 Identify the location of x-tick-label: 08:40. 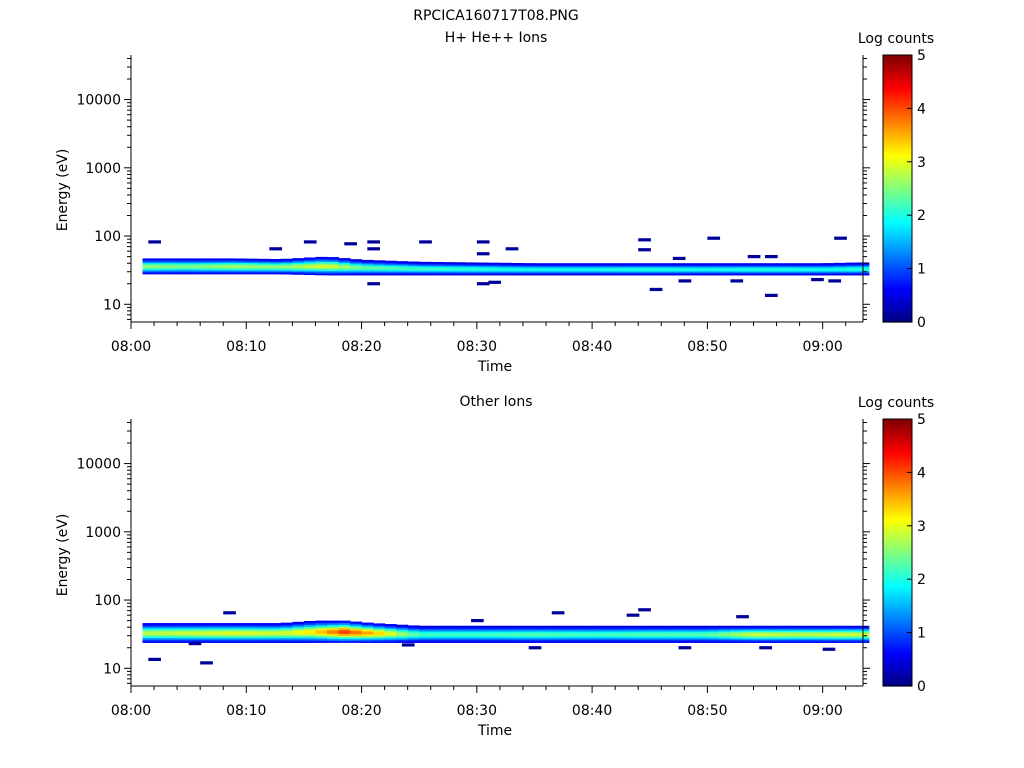
(592, 711).